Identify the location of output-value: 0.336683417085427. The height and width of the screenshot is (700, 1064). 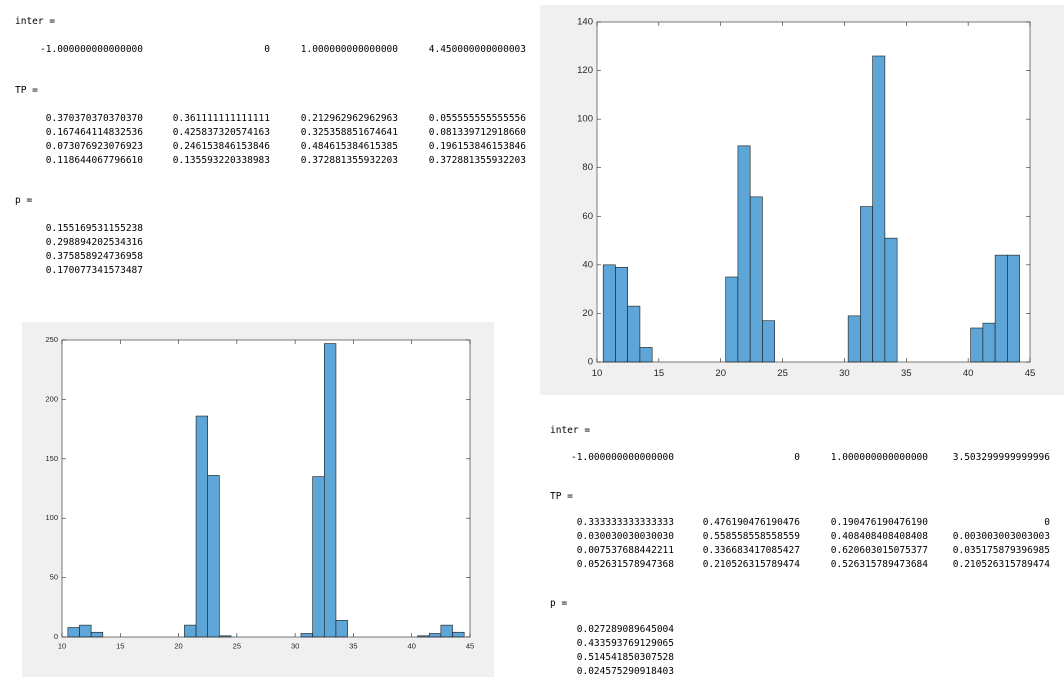
(751, 550).